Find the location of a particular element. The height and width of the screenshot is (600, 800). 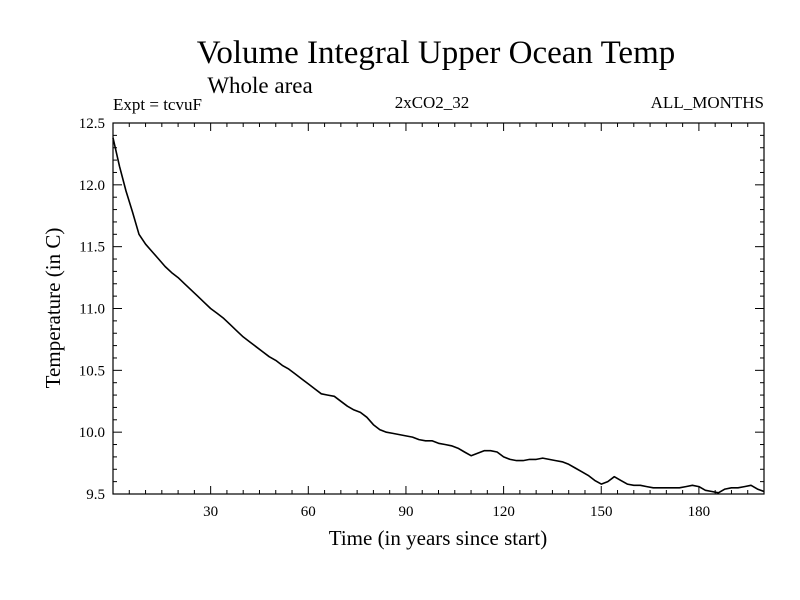

y-tick-label: 11.0 is located at coordinates (92, 310).